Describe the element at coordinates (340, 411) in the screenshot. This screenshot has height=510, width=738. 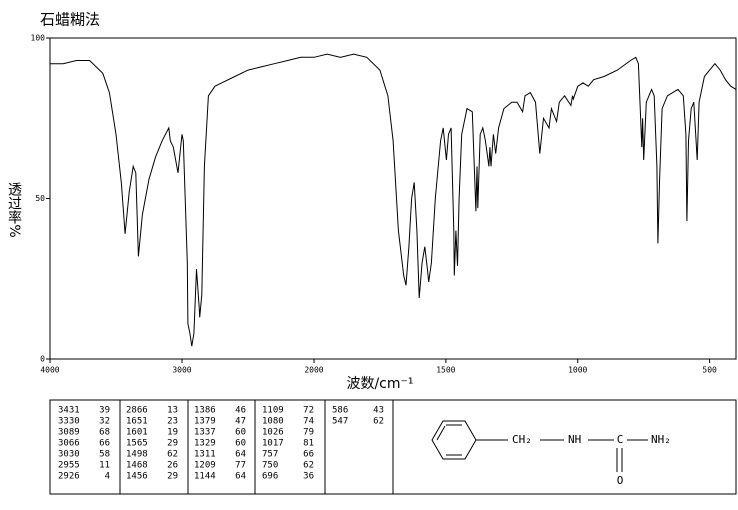
I see `peak-wavenumber: 586` at that location.